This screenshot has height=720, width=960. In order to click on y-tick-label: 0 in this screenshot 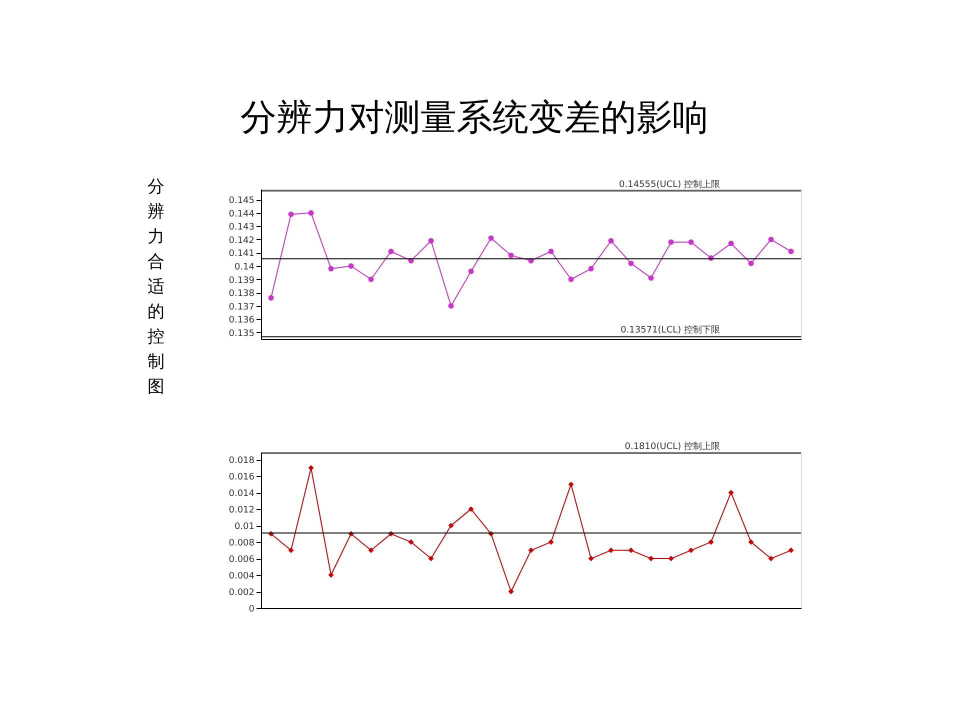, I will do `click(251, 609)`.